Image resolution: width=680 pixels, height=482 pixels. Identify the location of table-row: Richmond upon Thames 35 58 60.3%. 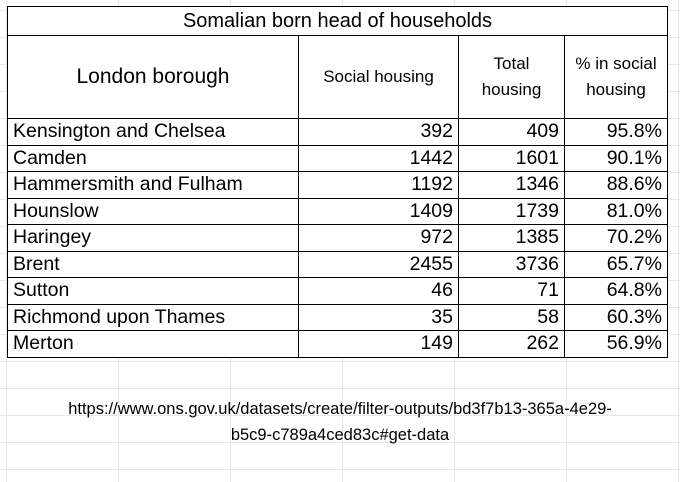
(337, 317).